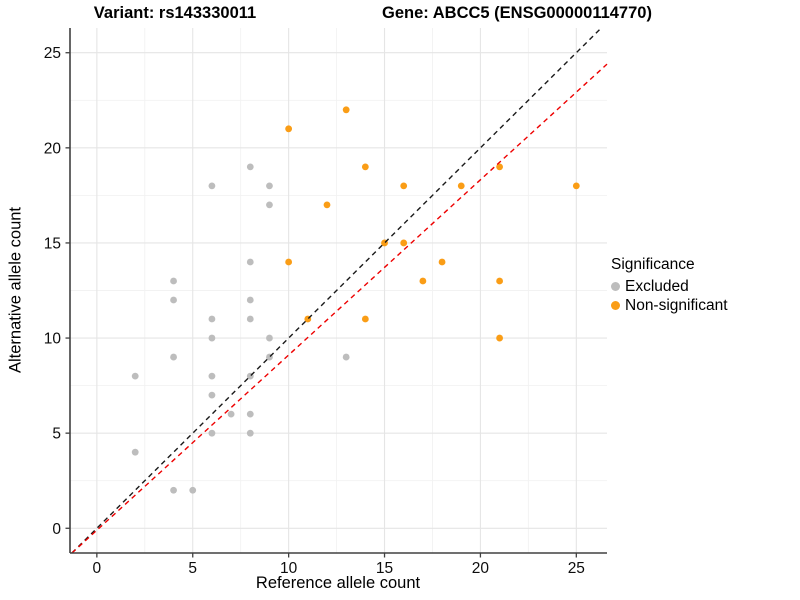 This screenshot has height=600, width=800. Describe the element at coordinates (384, 568) in the screenshot. I see `x-tick-label: 15` at that location.